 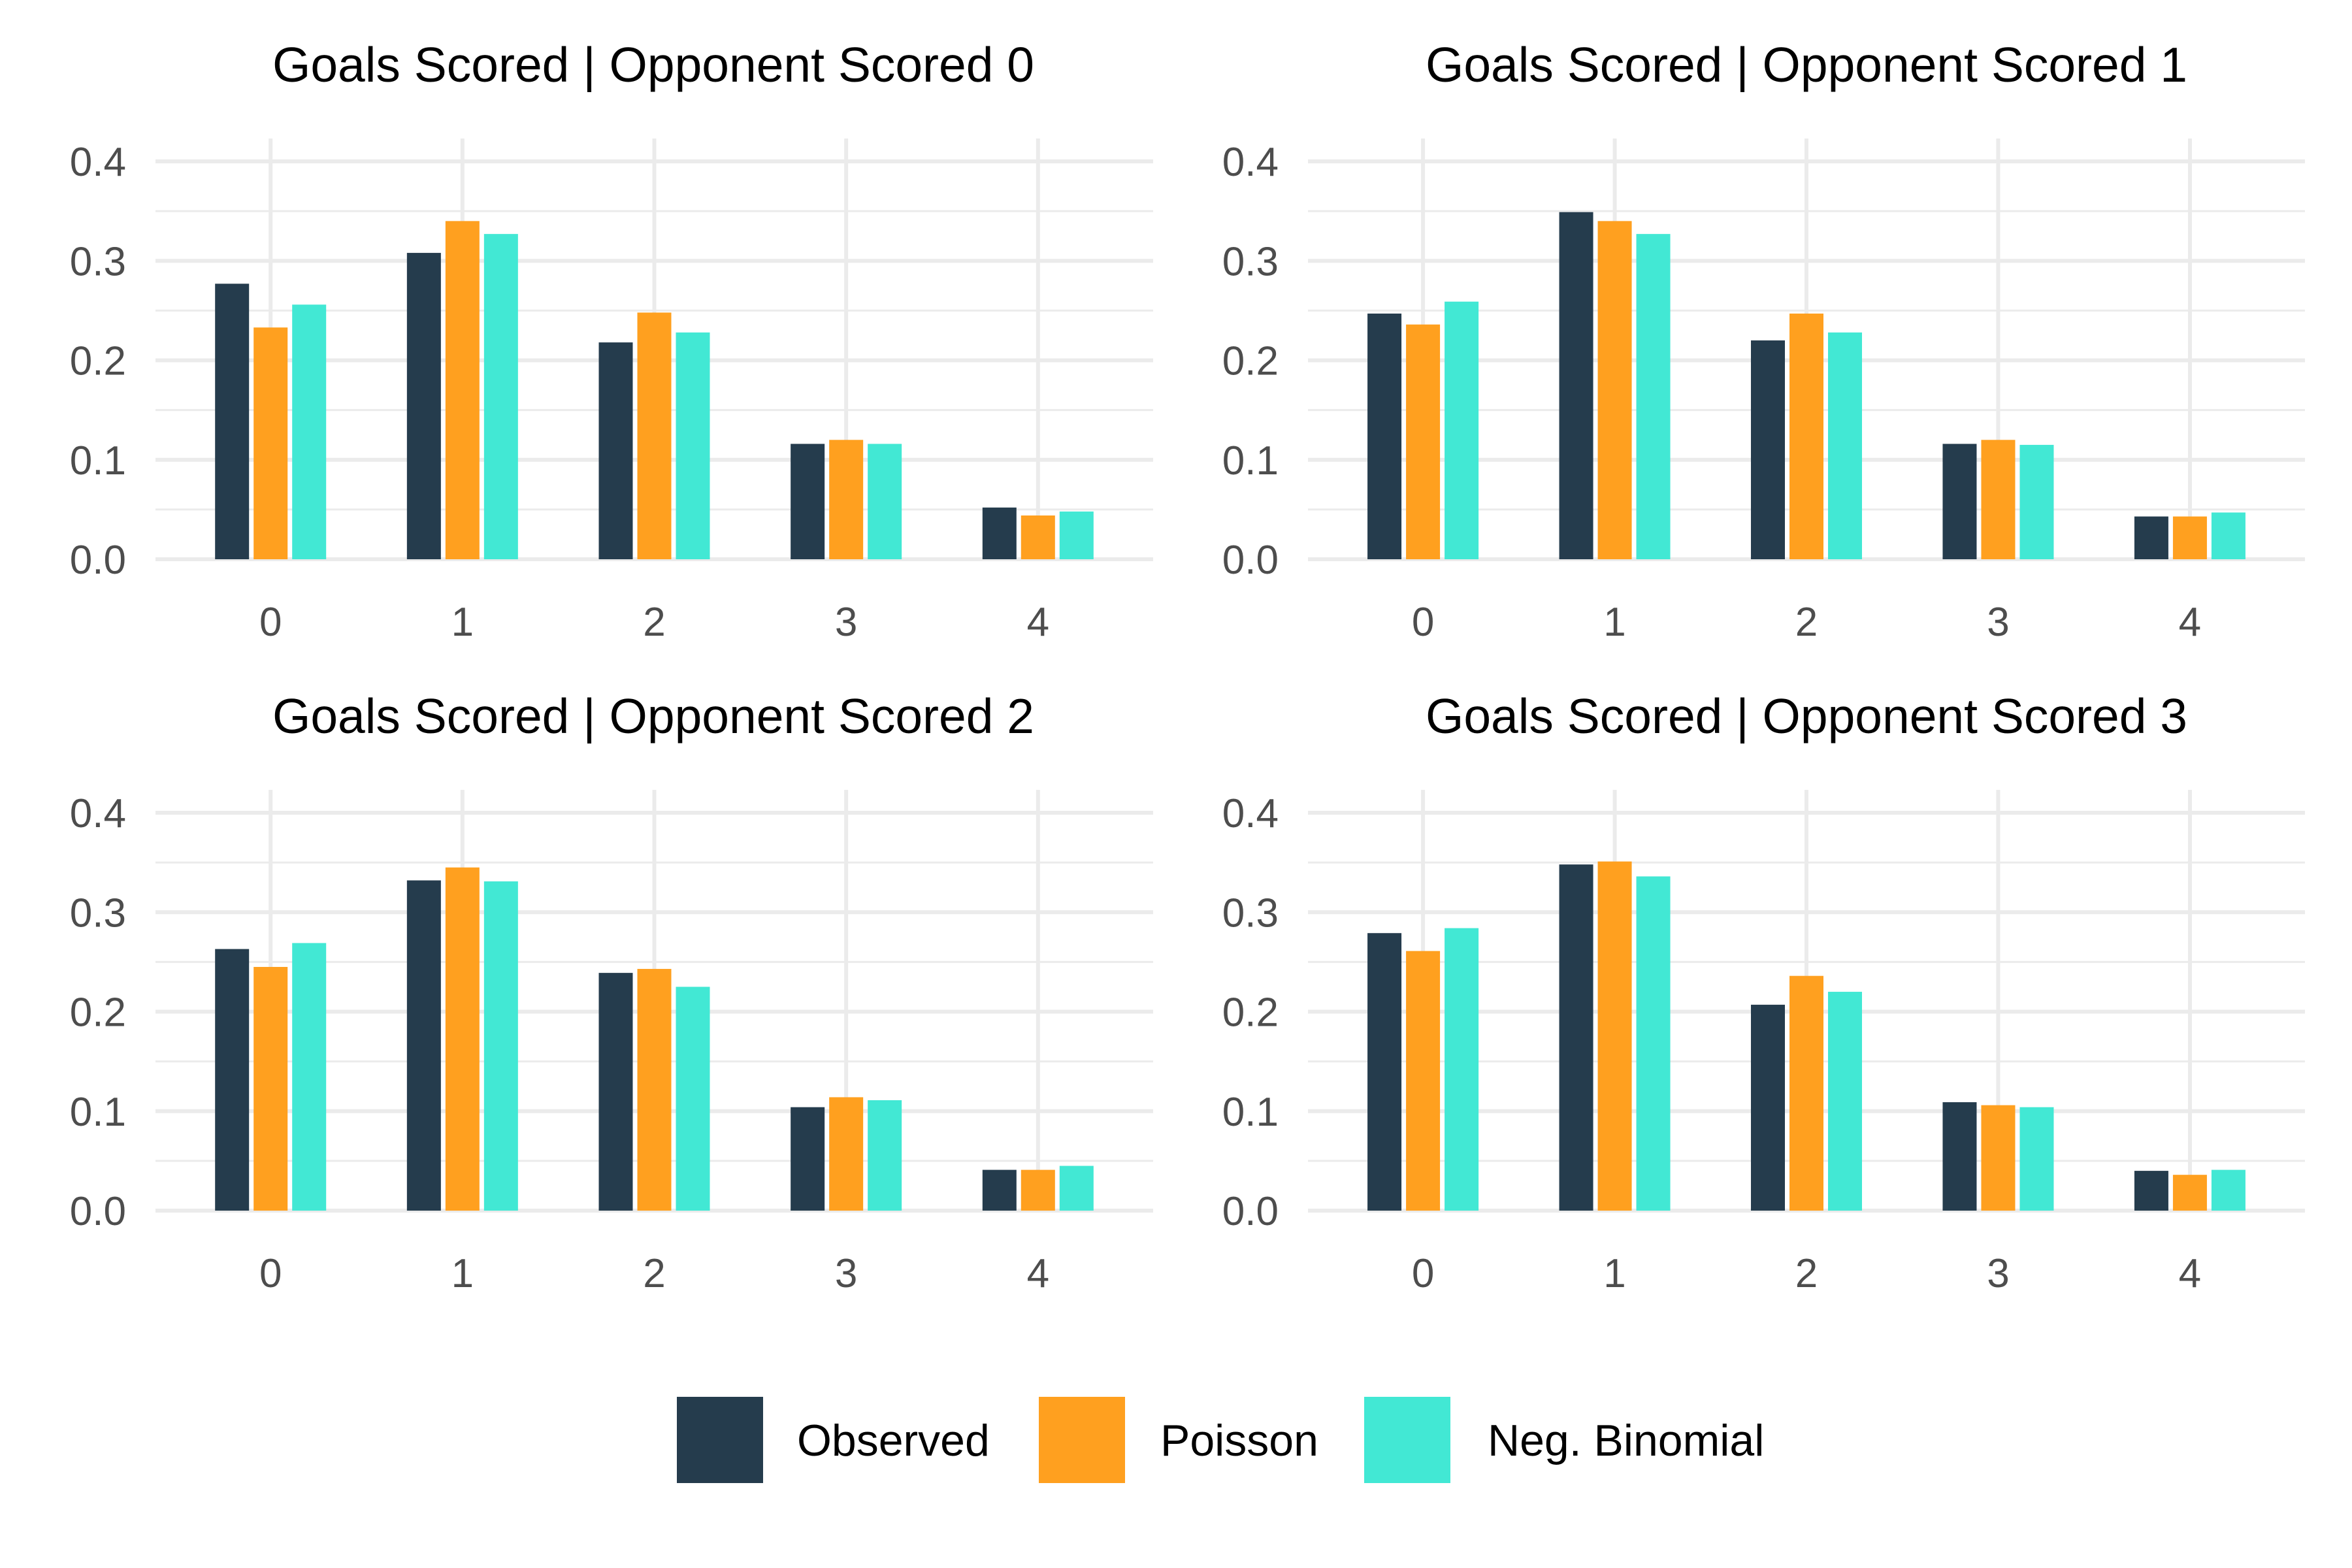 I want to click on legend: Observed Poisson Neg. Binomial, so click(x=1220, y=1440).